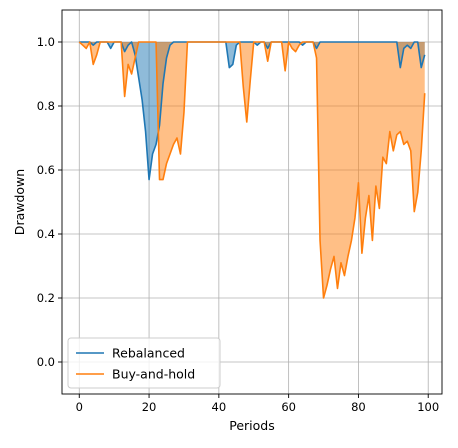 This screenshot has width=458, height=448. What do you see at coordinates (19, 202) in the screenshot?
I see `y-axis-label: Drawdown` at bounding box center [19, 202].